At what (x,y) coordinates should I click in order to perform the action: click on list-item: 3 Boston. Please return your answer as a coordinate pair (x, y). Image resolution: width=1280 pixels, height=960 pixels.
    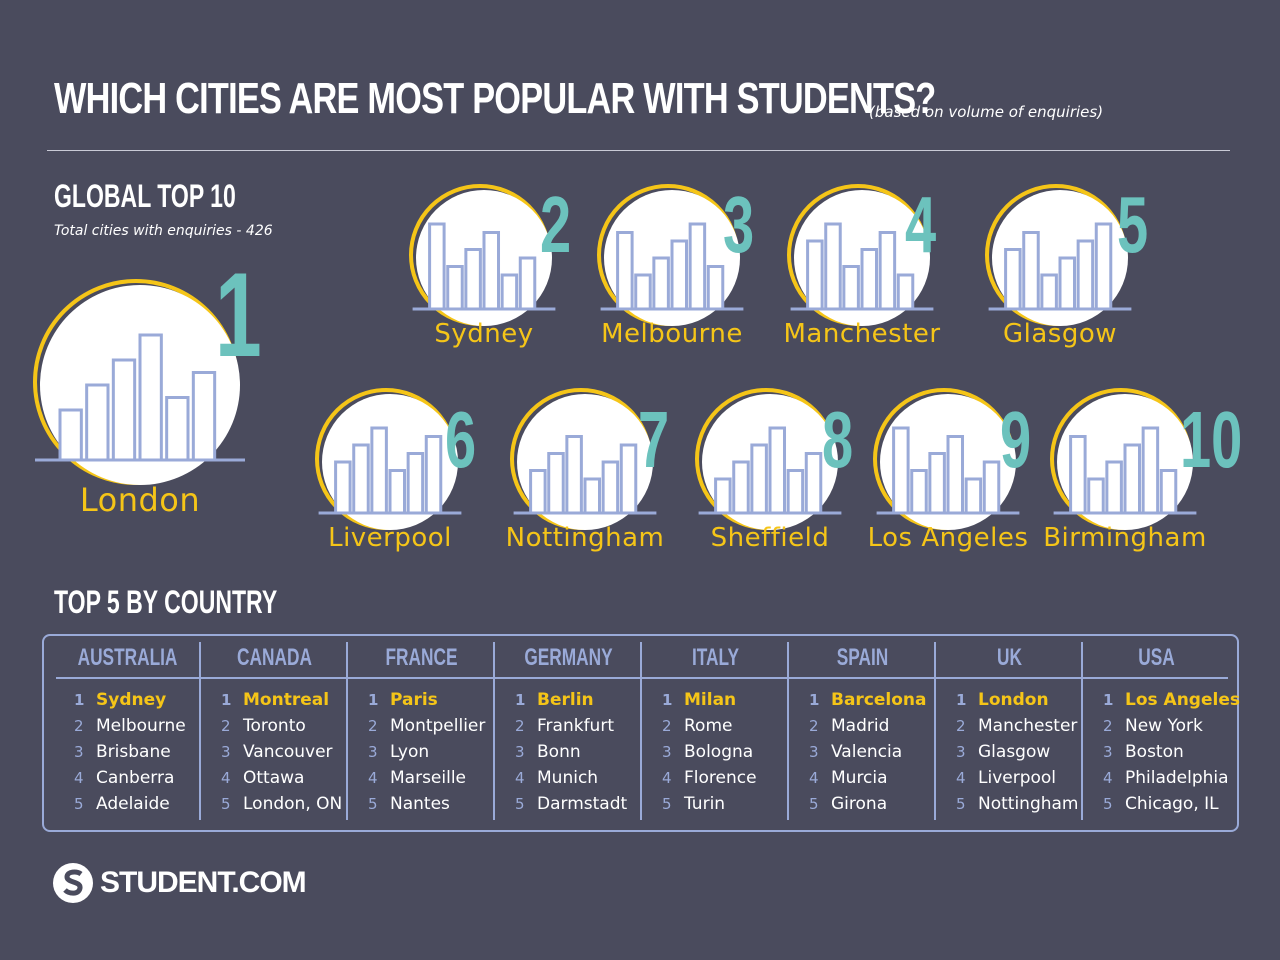
    Looking at the image, I should click on (1143, 752).